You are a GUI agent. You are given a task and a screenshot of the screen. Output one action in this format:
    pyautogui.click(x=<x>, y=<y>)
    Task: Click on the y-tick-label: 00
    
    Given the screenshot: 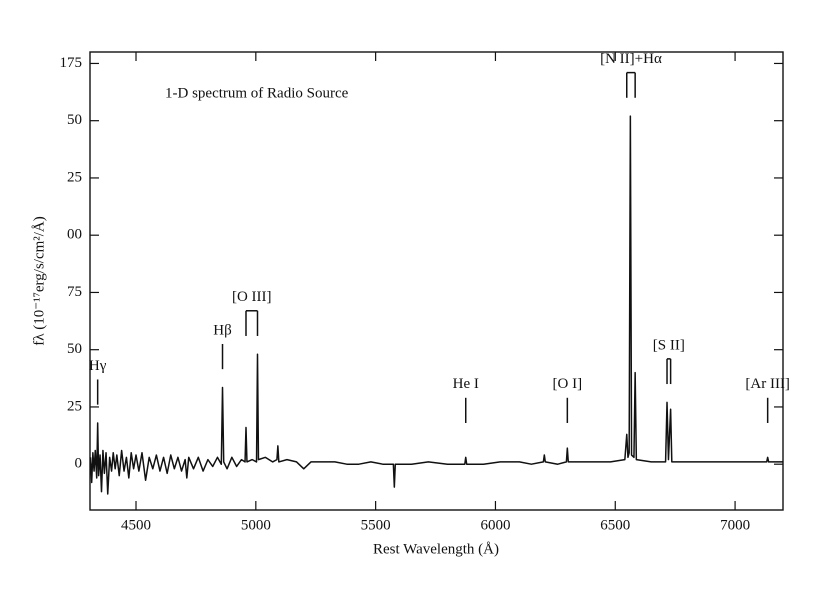 What is the action you would take?
    pyautogui.click(x=74, y=235)
    